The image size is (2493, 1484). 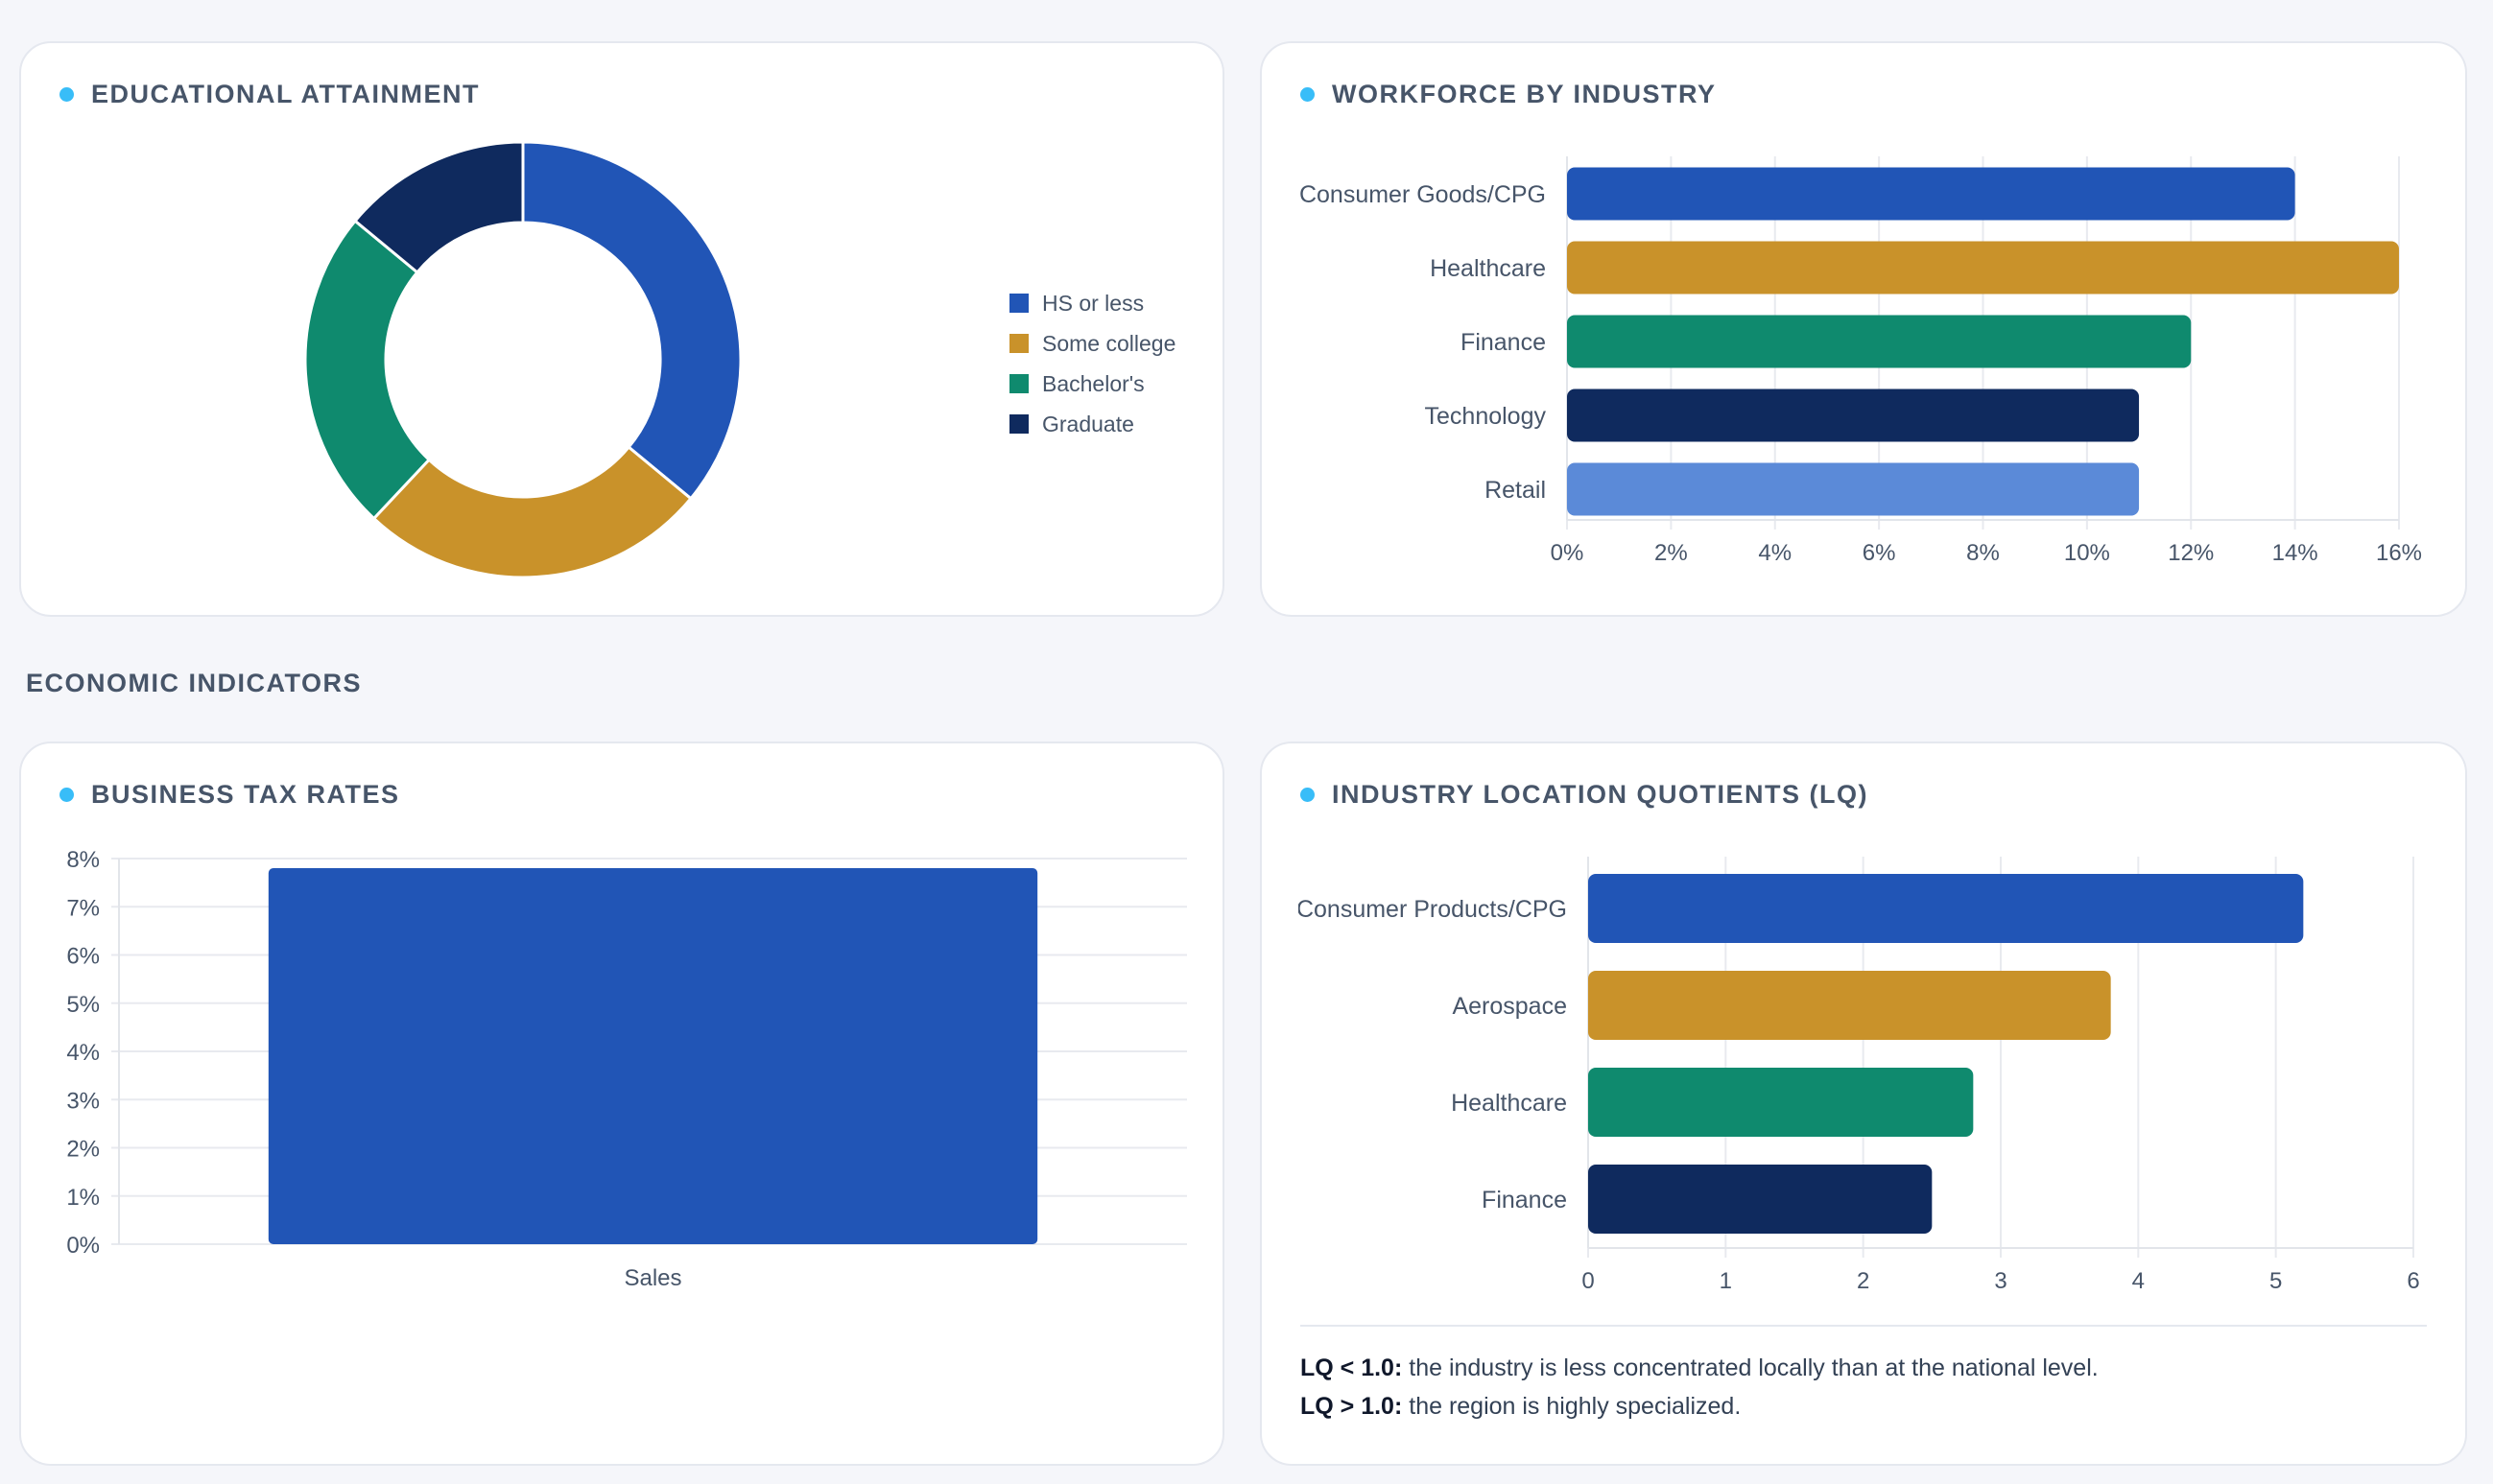 I want to click on x-tick-label: 8%, so click(x=1983, y=553).